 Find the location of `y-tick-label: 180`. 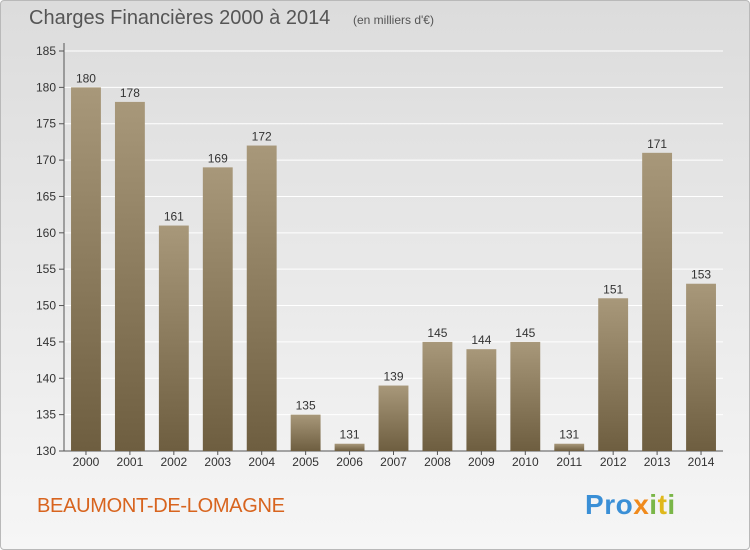

y-tick-label: 180 is located at coordinates (46, 87).